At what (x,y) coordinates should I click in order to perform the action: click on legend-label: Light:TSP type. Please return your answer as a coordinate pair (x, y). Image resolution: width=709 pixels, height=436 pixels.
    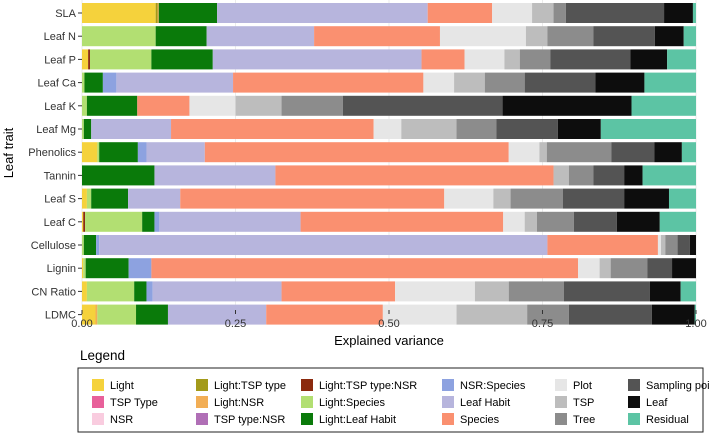
    Looking at the image, I should click on (250, 386).